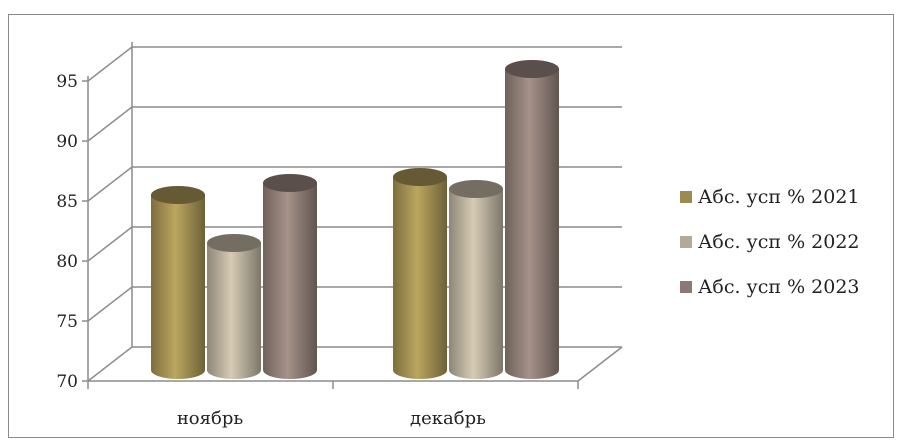 The image size is (900, 444). I want to click on y-tick-label: 90, so click(67, 142).